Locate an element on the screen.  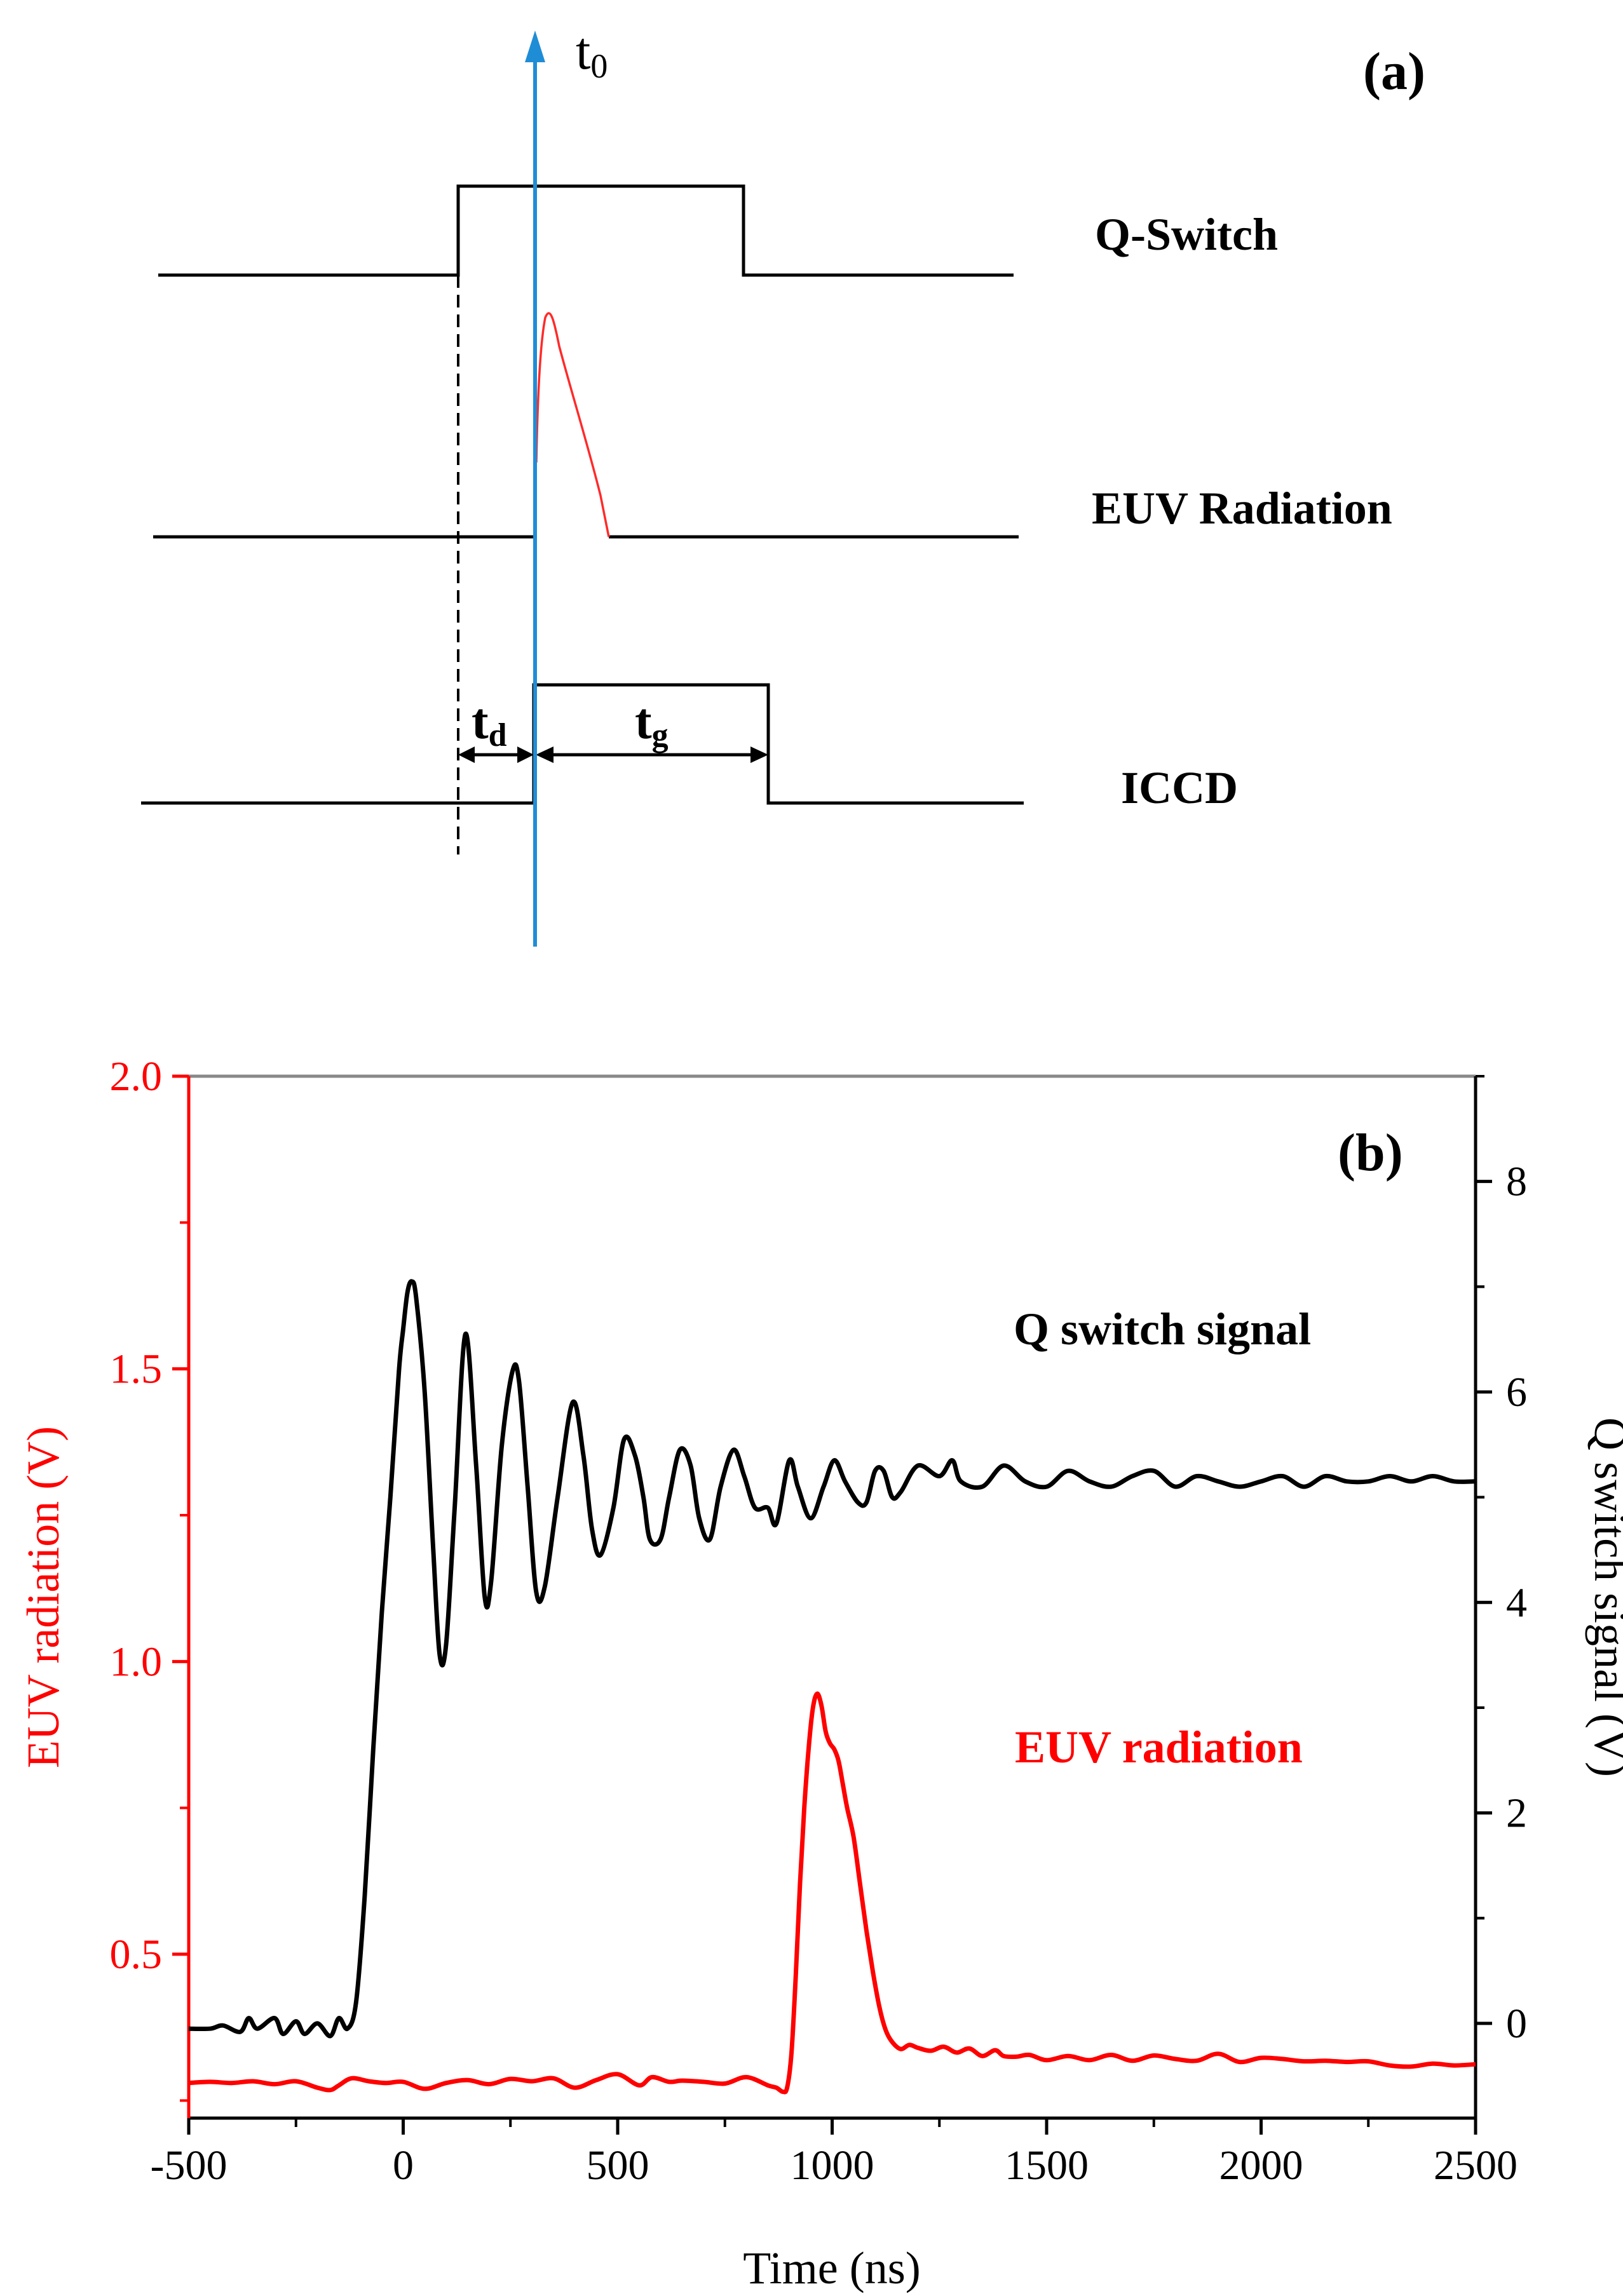
x-tick-label: 0 is located at coordinates (403, 2165).